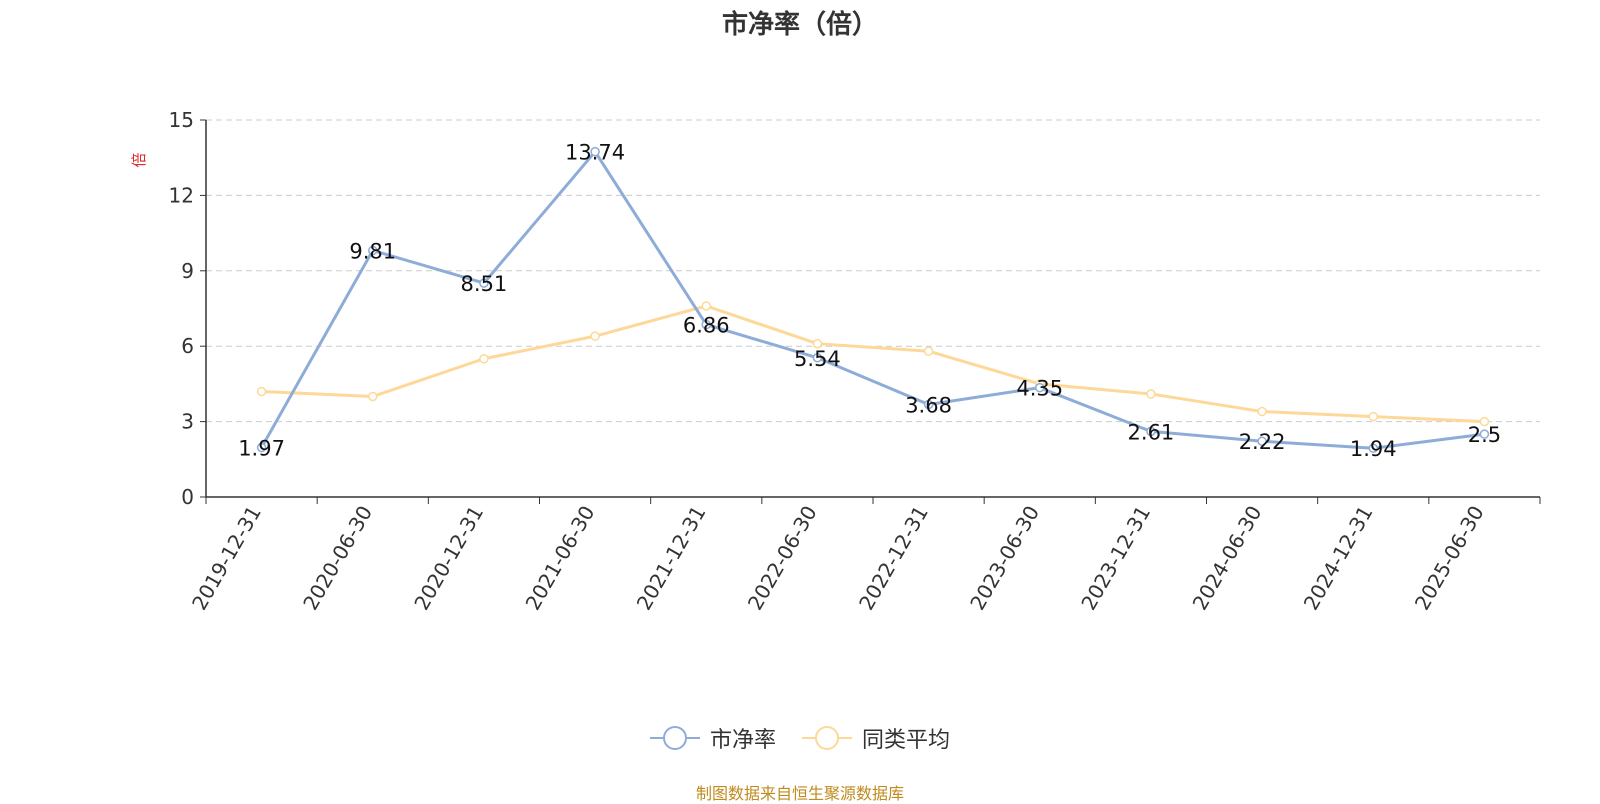 Image resolution: width=1600 pixels, height=804 pixels. I want to click on chart-title: 市净率（倍）, so click(799, 25).